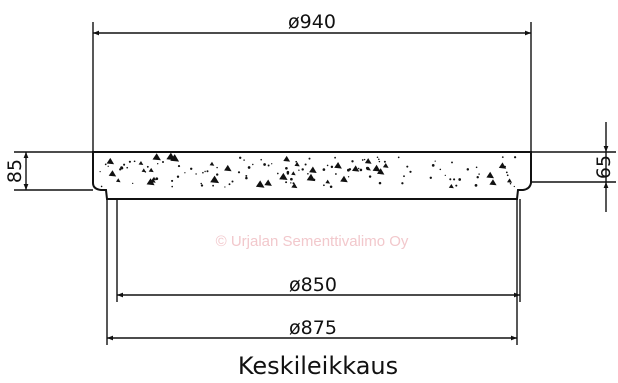 The height and width of the screenshot is (383, 618). What do you see at coordinates (313, 328) in the screenshot?
I see `dim-label-875: ø875` at bounding box center [313, 328].